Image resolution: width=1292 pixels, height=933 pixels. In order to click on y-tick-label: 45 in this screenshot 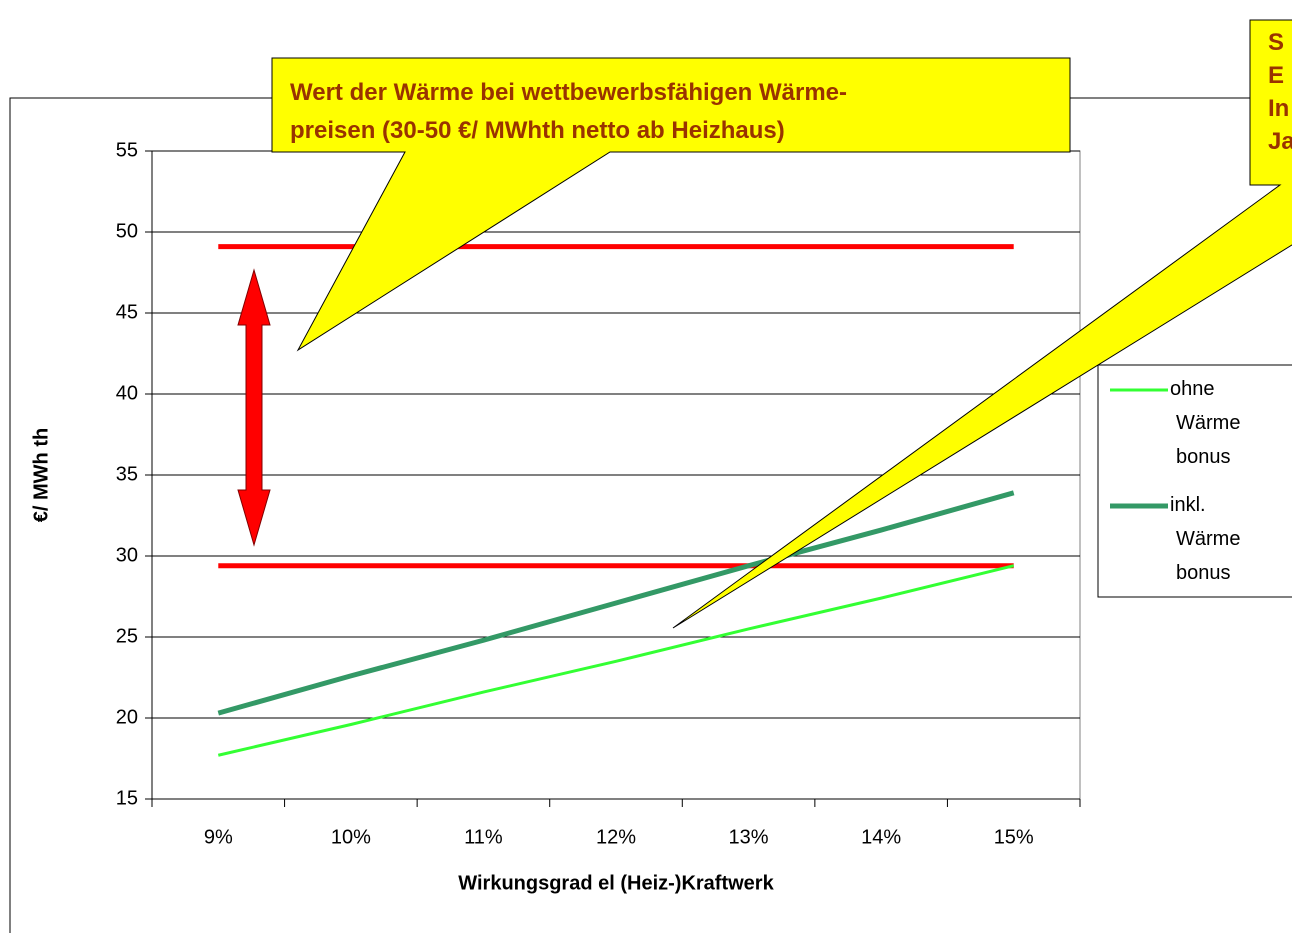, I will do `click(127, 312)`.